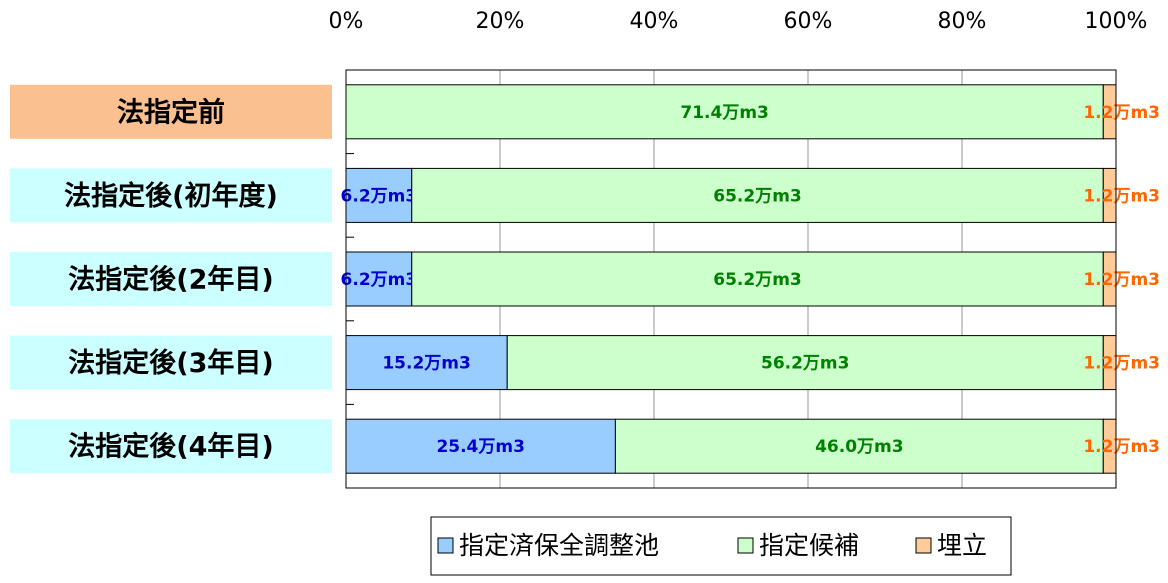  I want to click on x-tick-label: 20%, so click(500, 21).